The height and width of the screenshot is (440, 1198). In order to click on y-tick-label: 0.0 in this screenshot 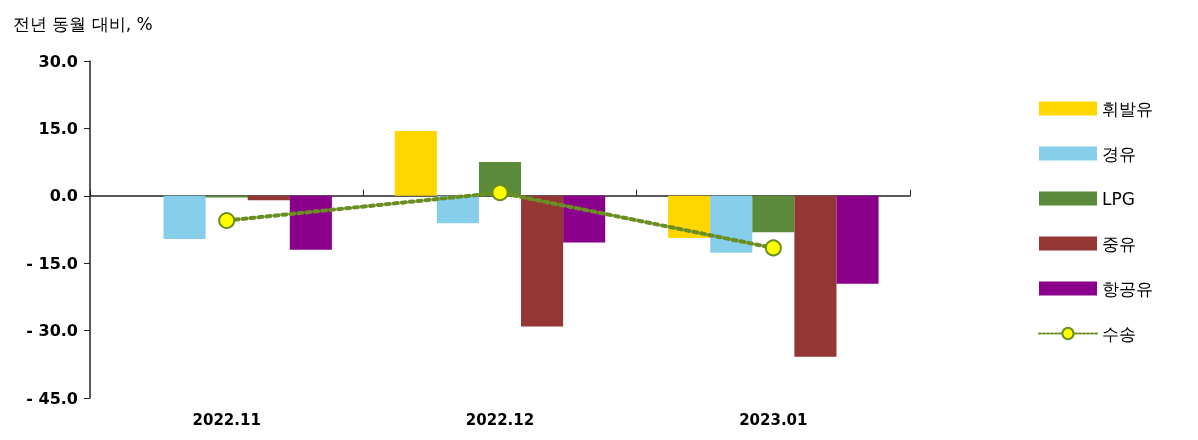, I will do `click(63, 196)`.